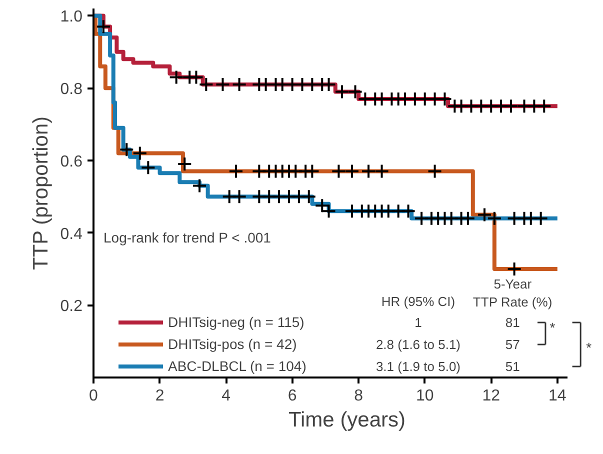 This screenshot has height=454, width=603. What do you see at coordinates (347, 420) in the screenshot?
I see `x-axis-title: Time (years)` at bounding box center [347, 420].